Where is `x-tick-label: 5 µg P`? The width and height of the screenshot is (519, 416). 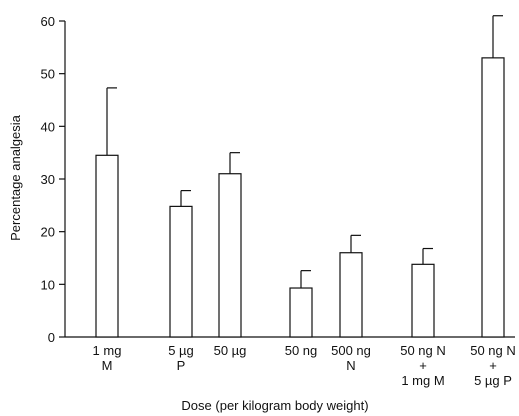 x-tick-label: 5 µg P is located at coordinates (493, 380).